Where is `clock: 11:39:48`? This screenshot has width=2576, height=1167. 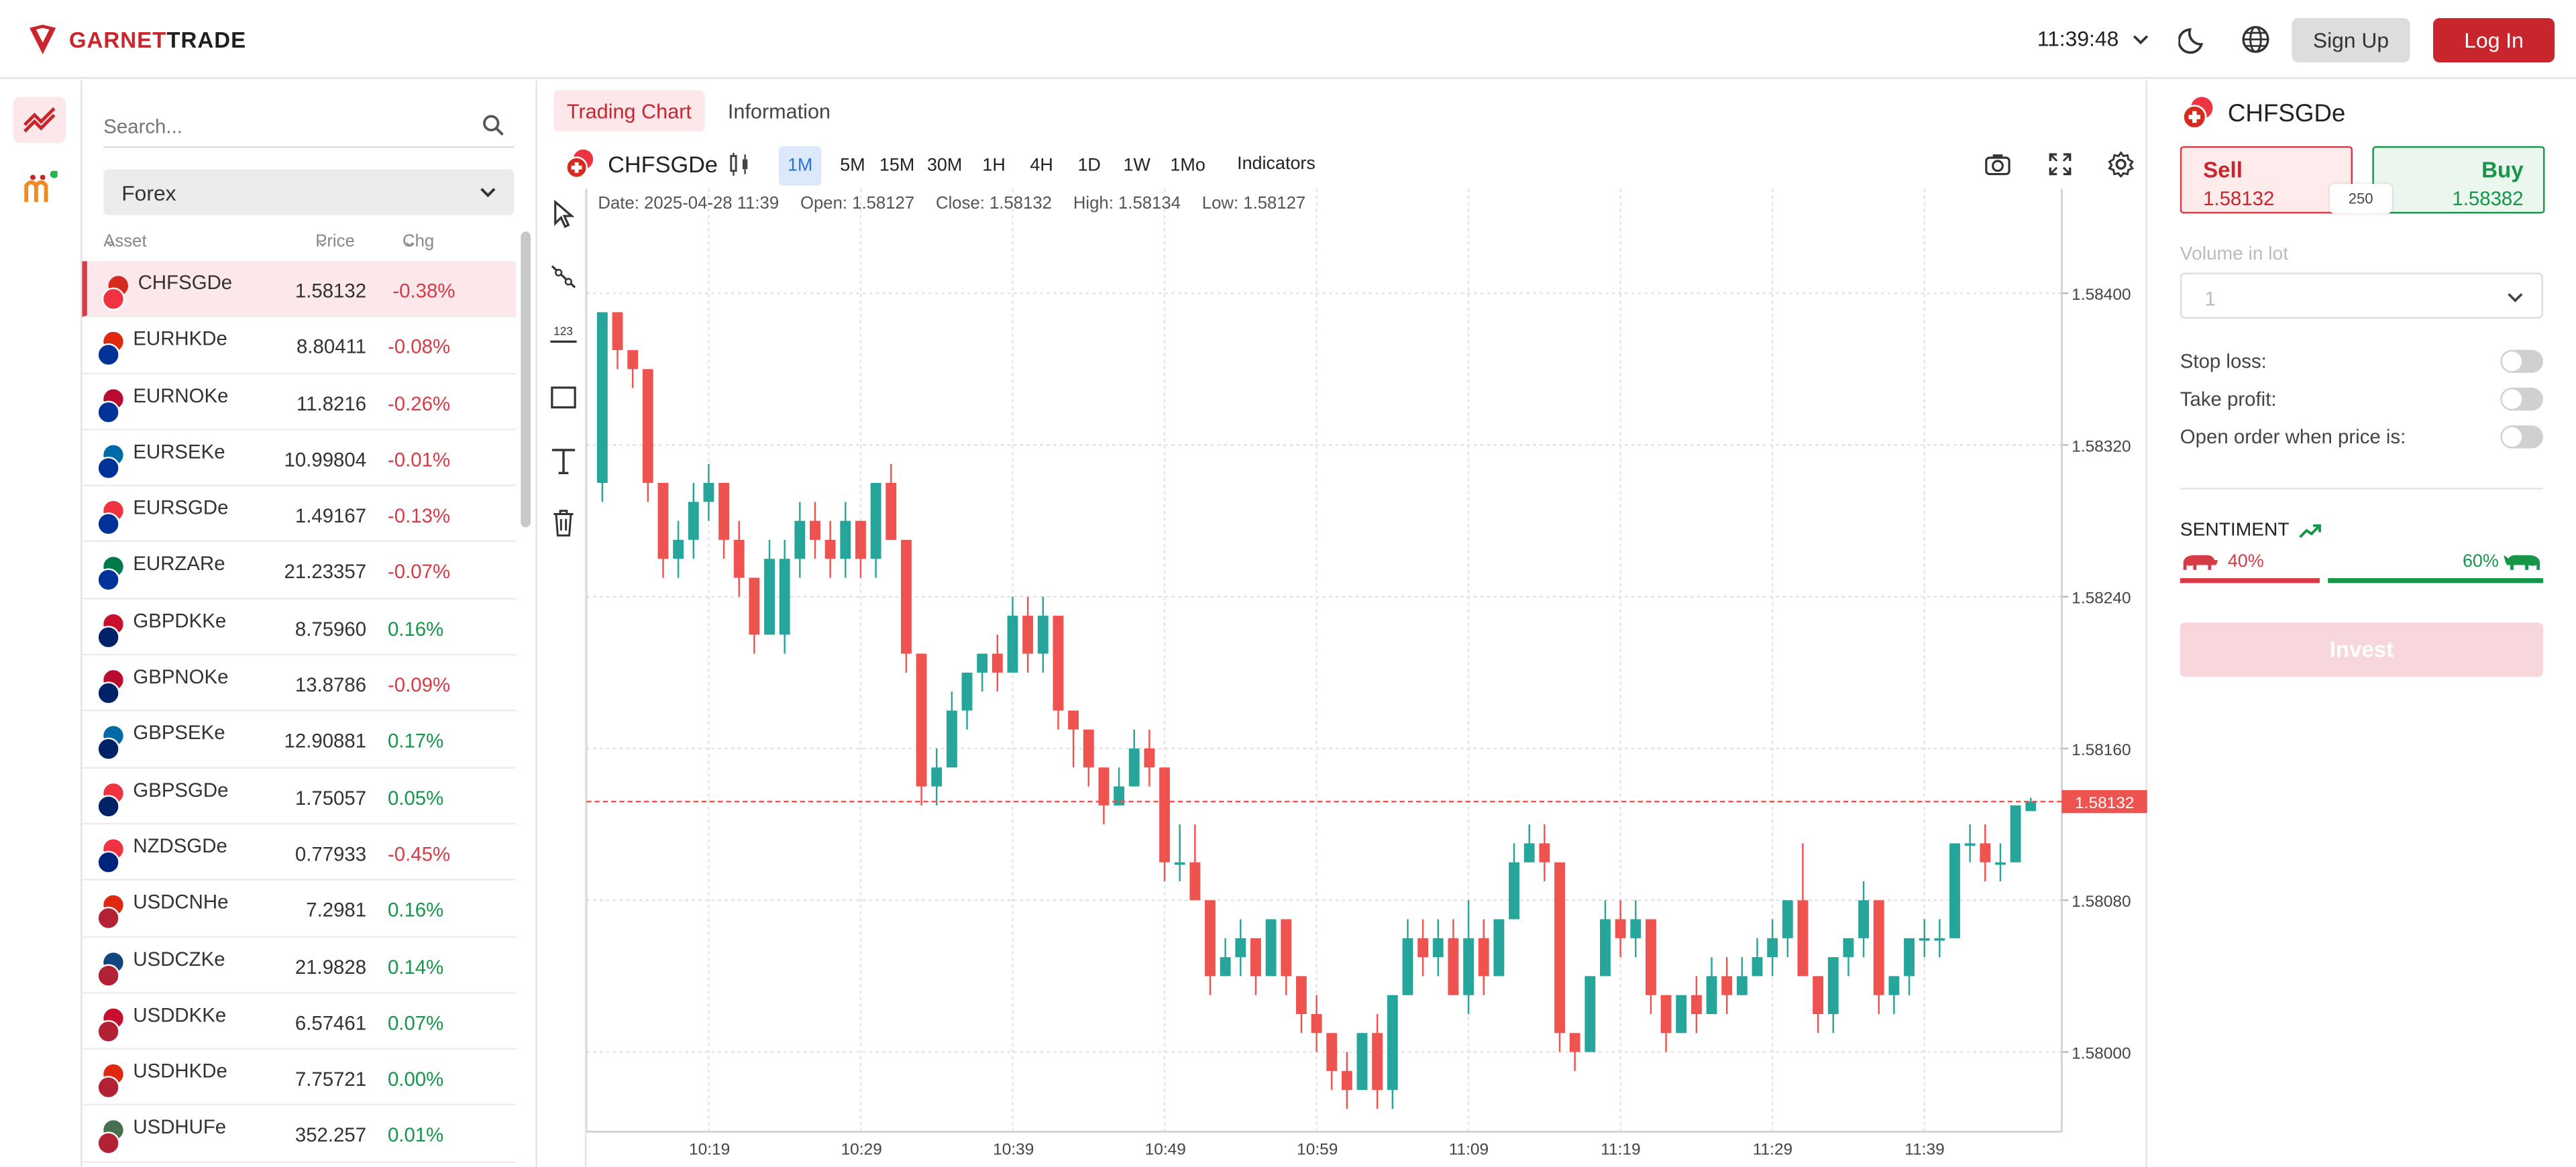 clock: 11:39:48 is located at coordinates (2093, 38).